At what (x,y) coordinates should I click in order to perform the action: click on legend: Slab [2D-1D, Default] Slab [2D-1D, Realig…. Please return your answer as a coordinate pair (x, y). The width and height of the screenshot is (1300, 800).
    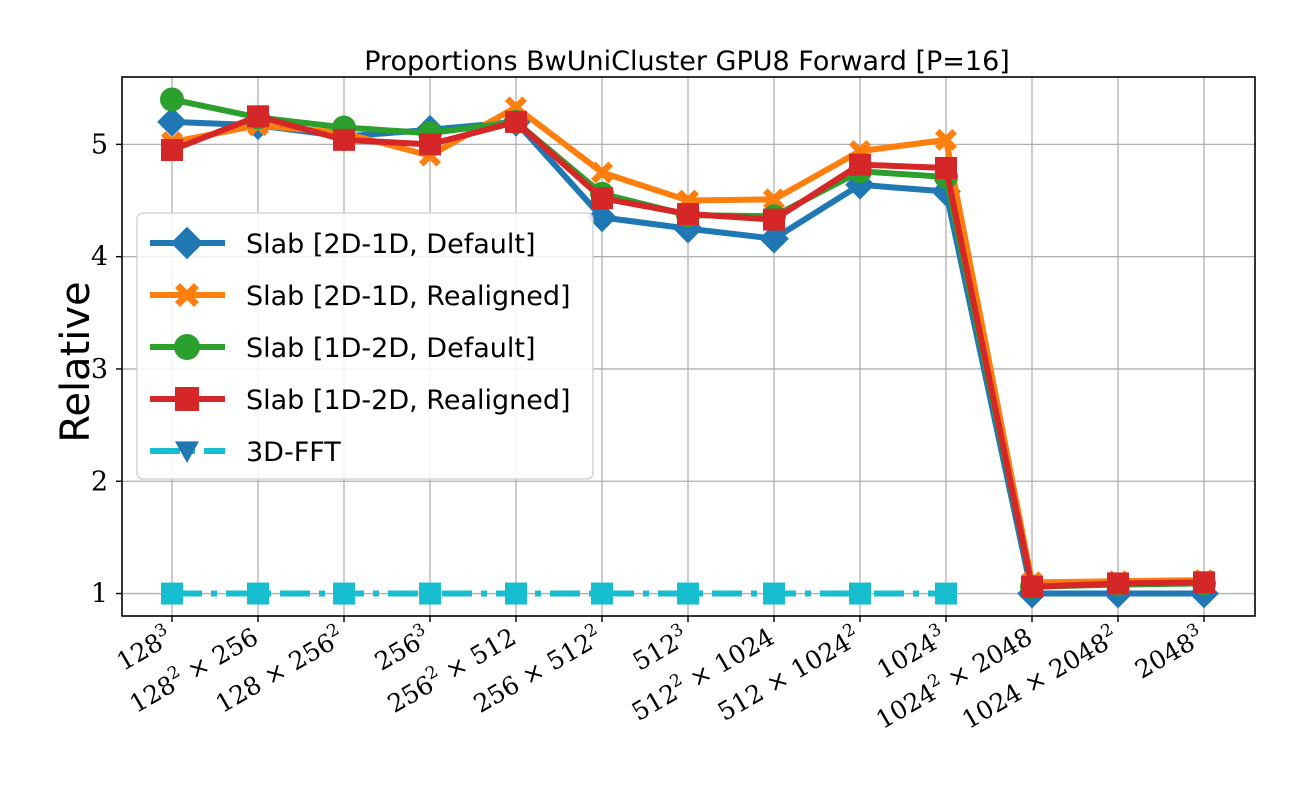
    Looking at the image, I should click on (365, 346).